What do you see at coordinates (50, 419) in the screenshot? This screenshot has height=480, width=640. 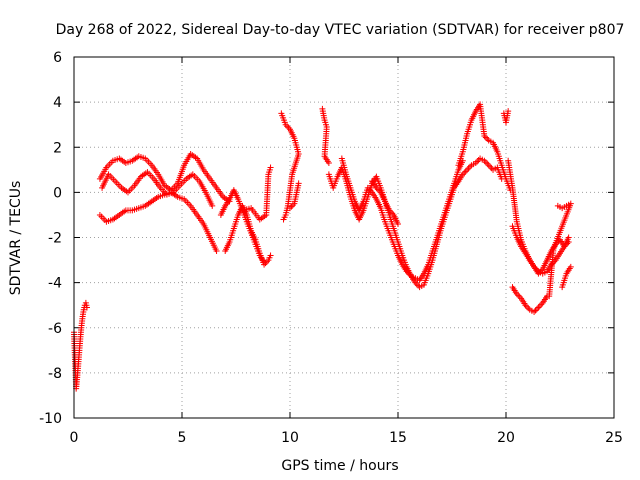 I see `y-tick-label: -10` at bounding box center [50, 419].